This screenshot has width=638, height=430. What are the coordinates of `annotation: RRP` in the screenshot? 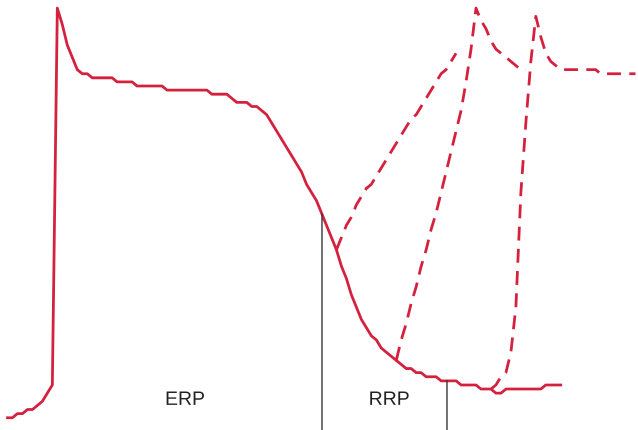 It's located at (389, 398).